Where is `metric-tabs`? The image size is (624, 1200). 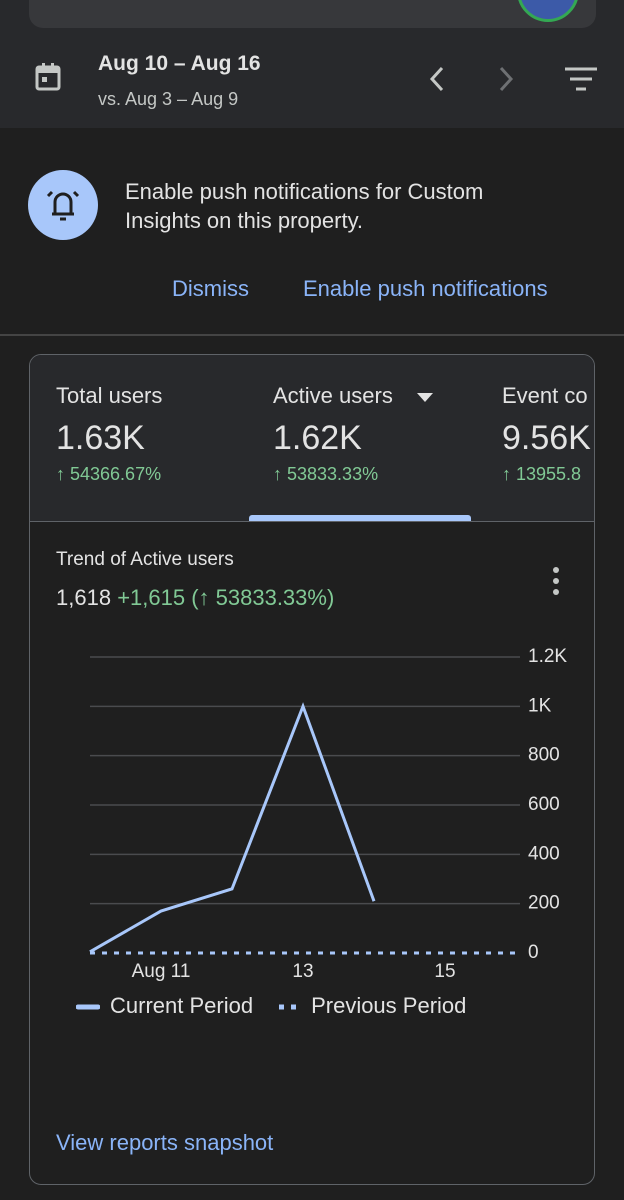 metric-tabs is located at coordinates (312, 438).